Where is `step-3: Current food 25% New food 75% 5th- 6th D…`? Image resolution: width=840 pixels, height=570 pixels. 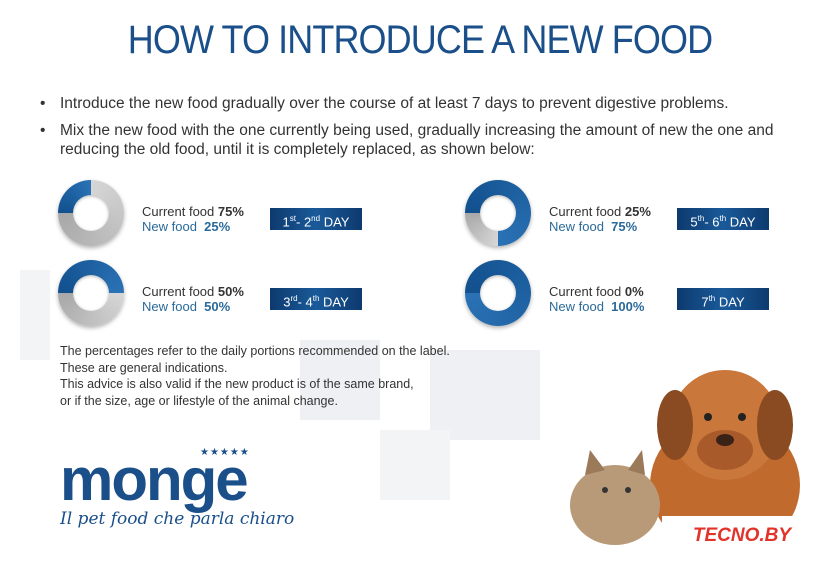
step-3: Current food 25% New food 75% 5th- 6th D… is located at coordinates (620, 215).